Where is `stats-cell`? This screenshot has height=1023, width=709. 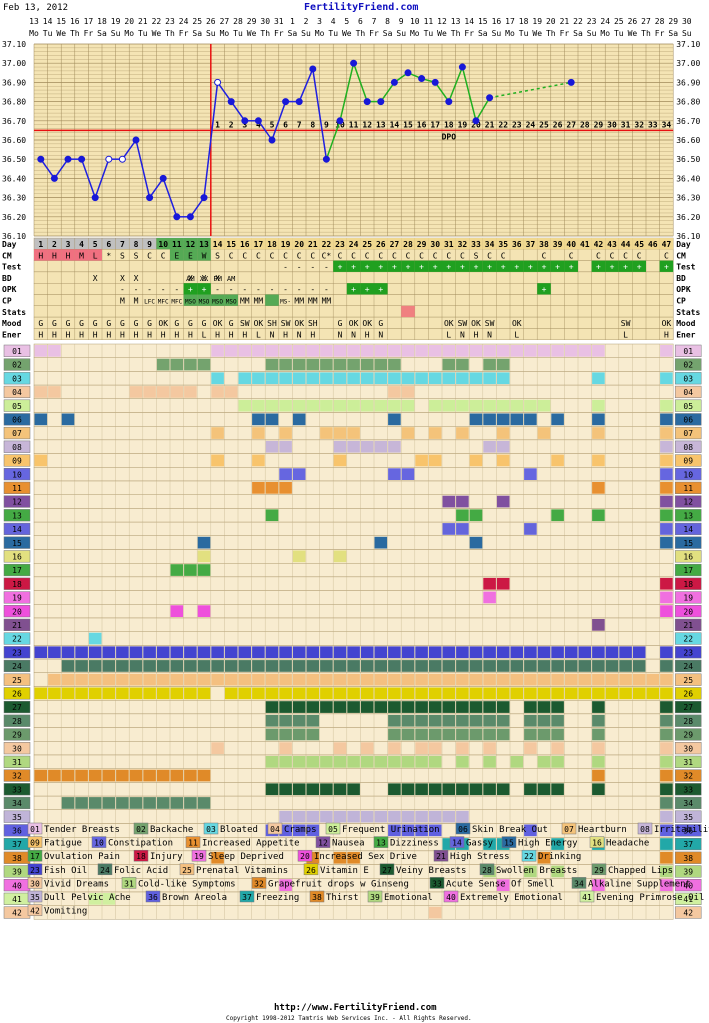
stats-cell is located at coordinates (408, 311).